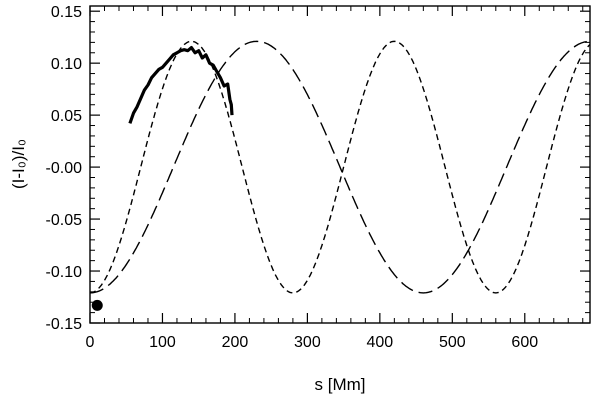 The width and height of the screenshot is (600, 401). Describe the element at coordinates (181, 85) in the screenshot. I see `observed-intensity-line` at that location.